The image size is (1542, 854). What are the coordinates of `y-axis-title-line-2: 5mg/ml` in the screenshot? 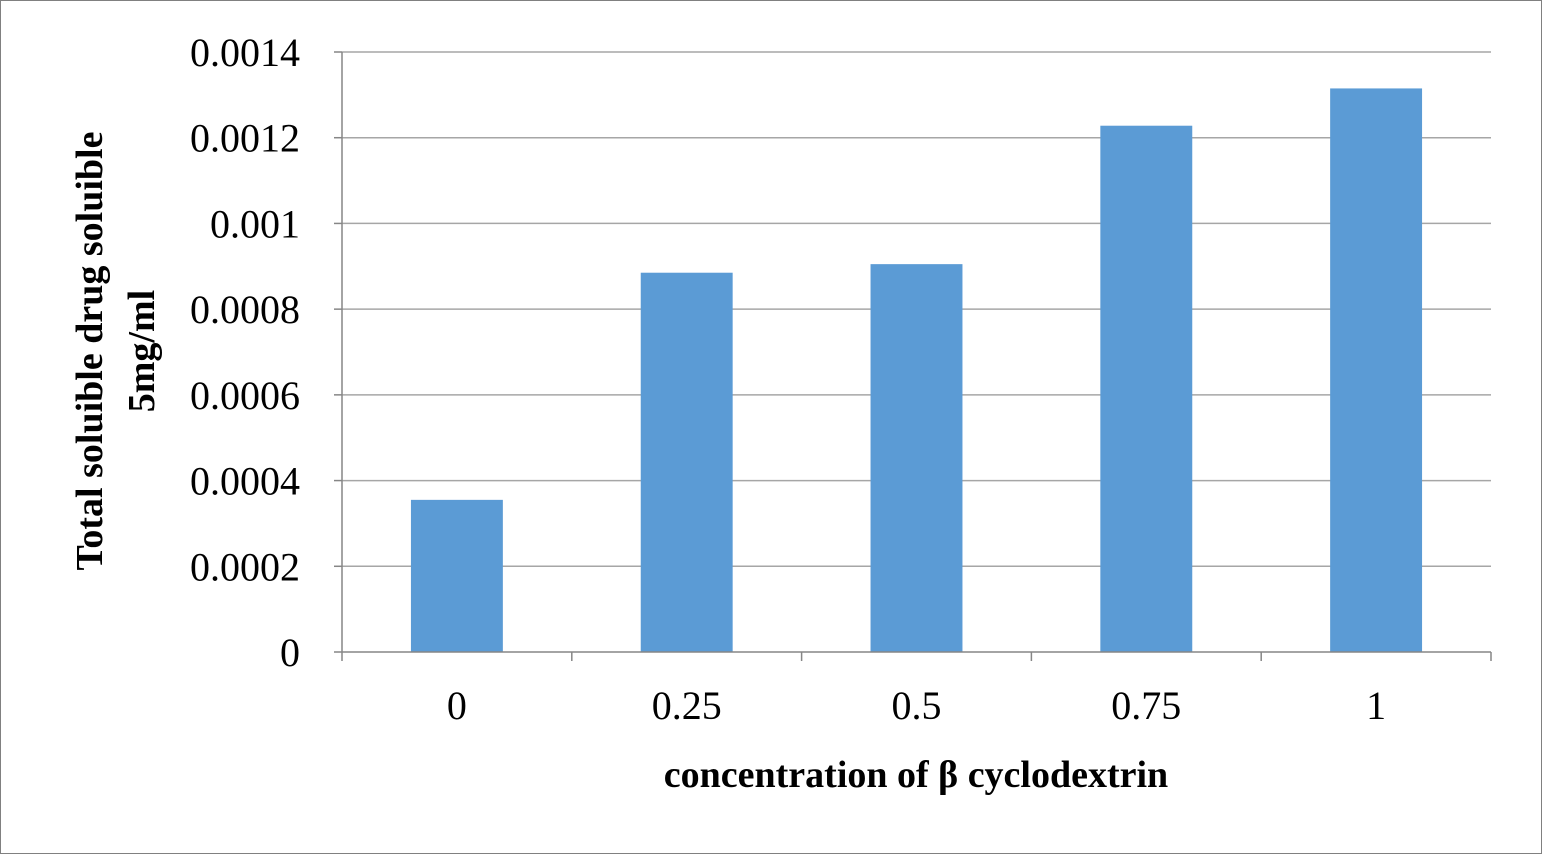 It's located at (142, 351).